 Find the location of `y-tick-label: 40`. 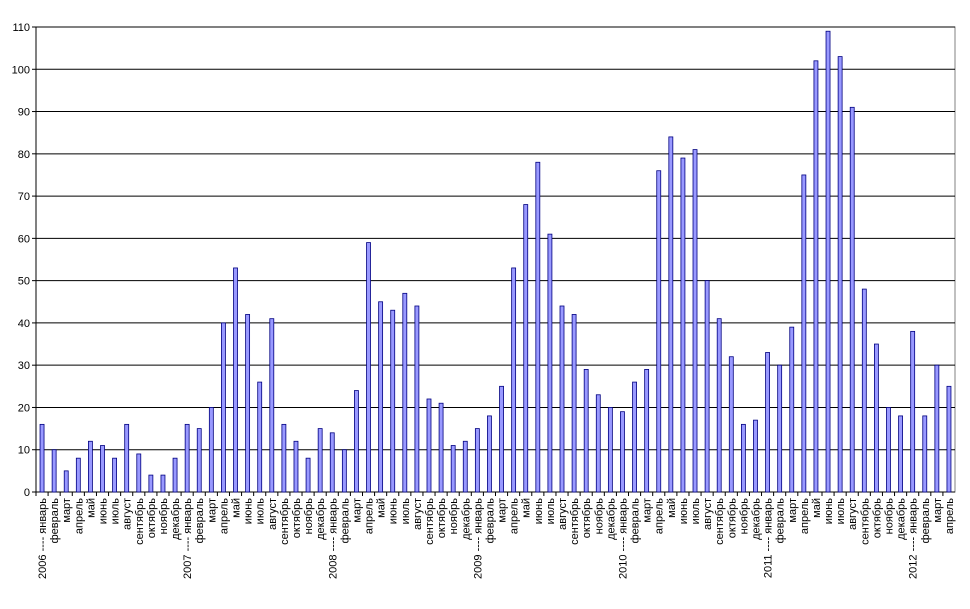

y-tick-label: 40 is located at coordinates (24, 324).